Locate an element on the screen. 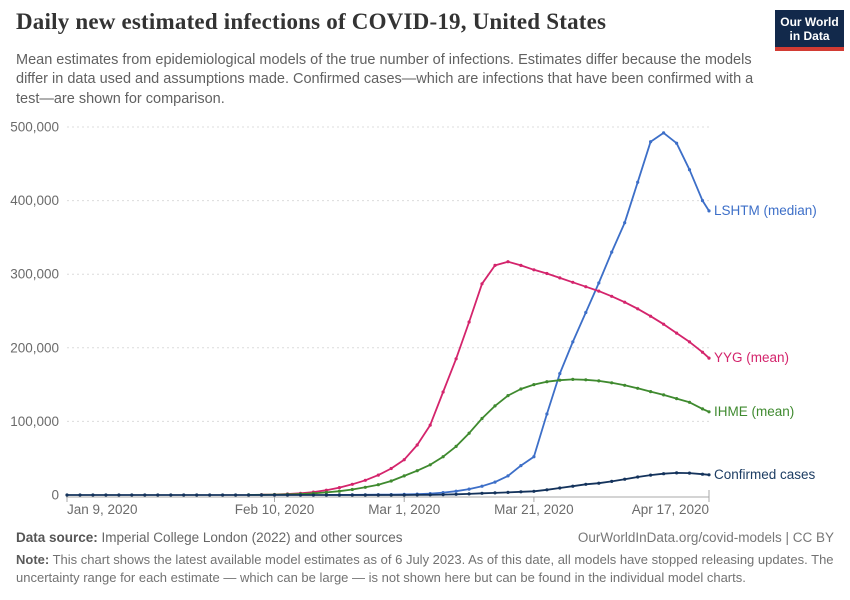 The image size is (850, 600). series-label-yyg: YYG (mean) is located at coordinates (751, 357).